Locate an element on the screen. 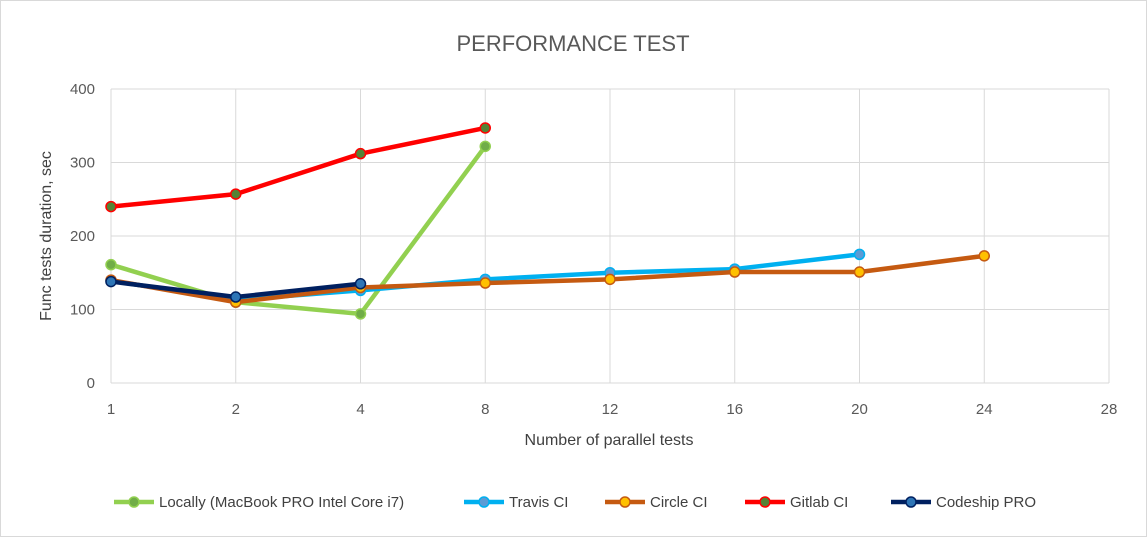 The width and height of the screenshot is (1147, 537). y-tick-label: 400 is located at coordinates (82, 89).